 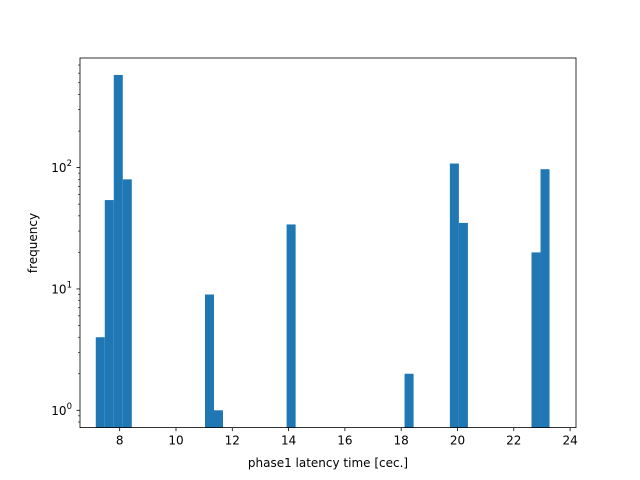 I want to click on y-tick-label: 10⁰, so click(x=61, y=410).